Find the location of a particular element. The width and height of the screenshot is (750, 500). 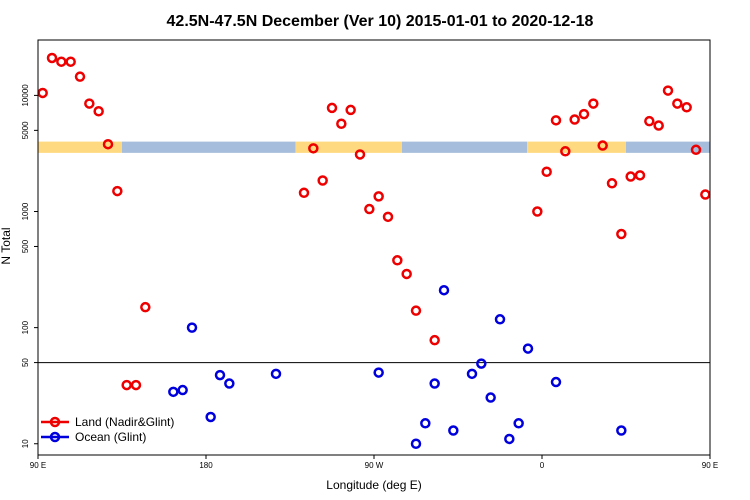

y-tick-label: 10000 is located at coordinates (25, 95).